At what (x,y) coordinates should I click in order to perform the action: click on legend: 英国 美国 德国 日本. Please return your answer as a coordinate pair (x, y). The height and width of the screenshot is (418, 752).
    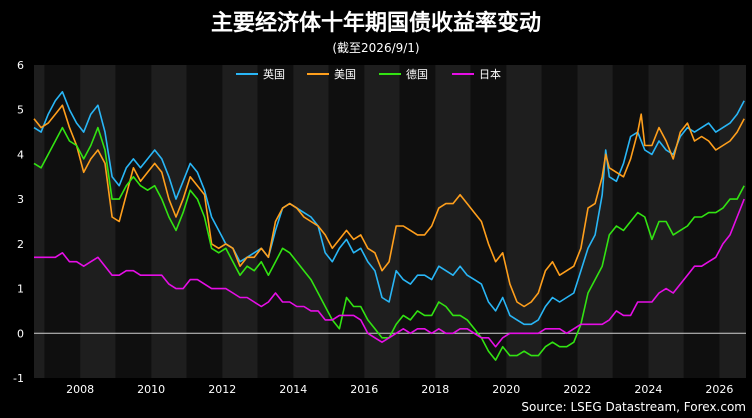
    Looking at the image, I should click on (368, 74).